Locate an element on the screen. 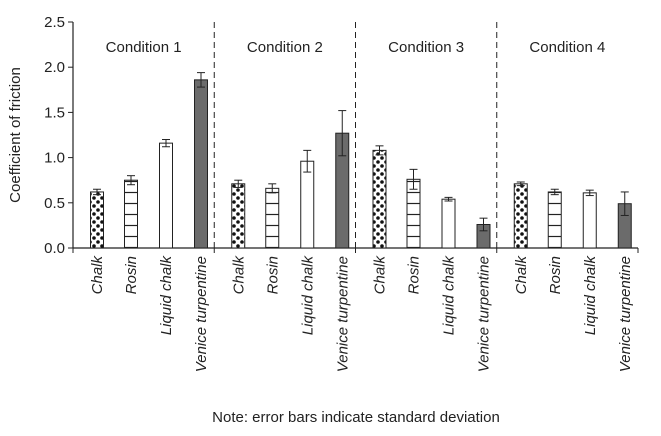  y-tick-label: 0.5 is located at coordinates (54, 203).